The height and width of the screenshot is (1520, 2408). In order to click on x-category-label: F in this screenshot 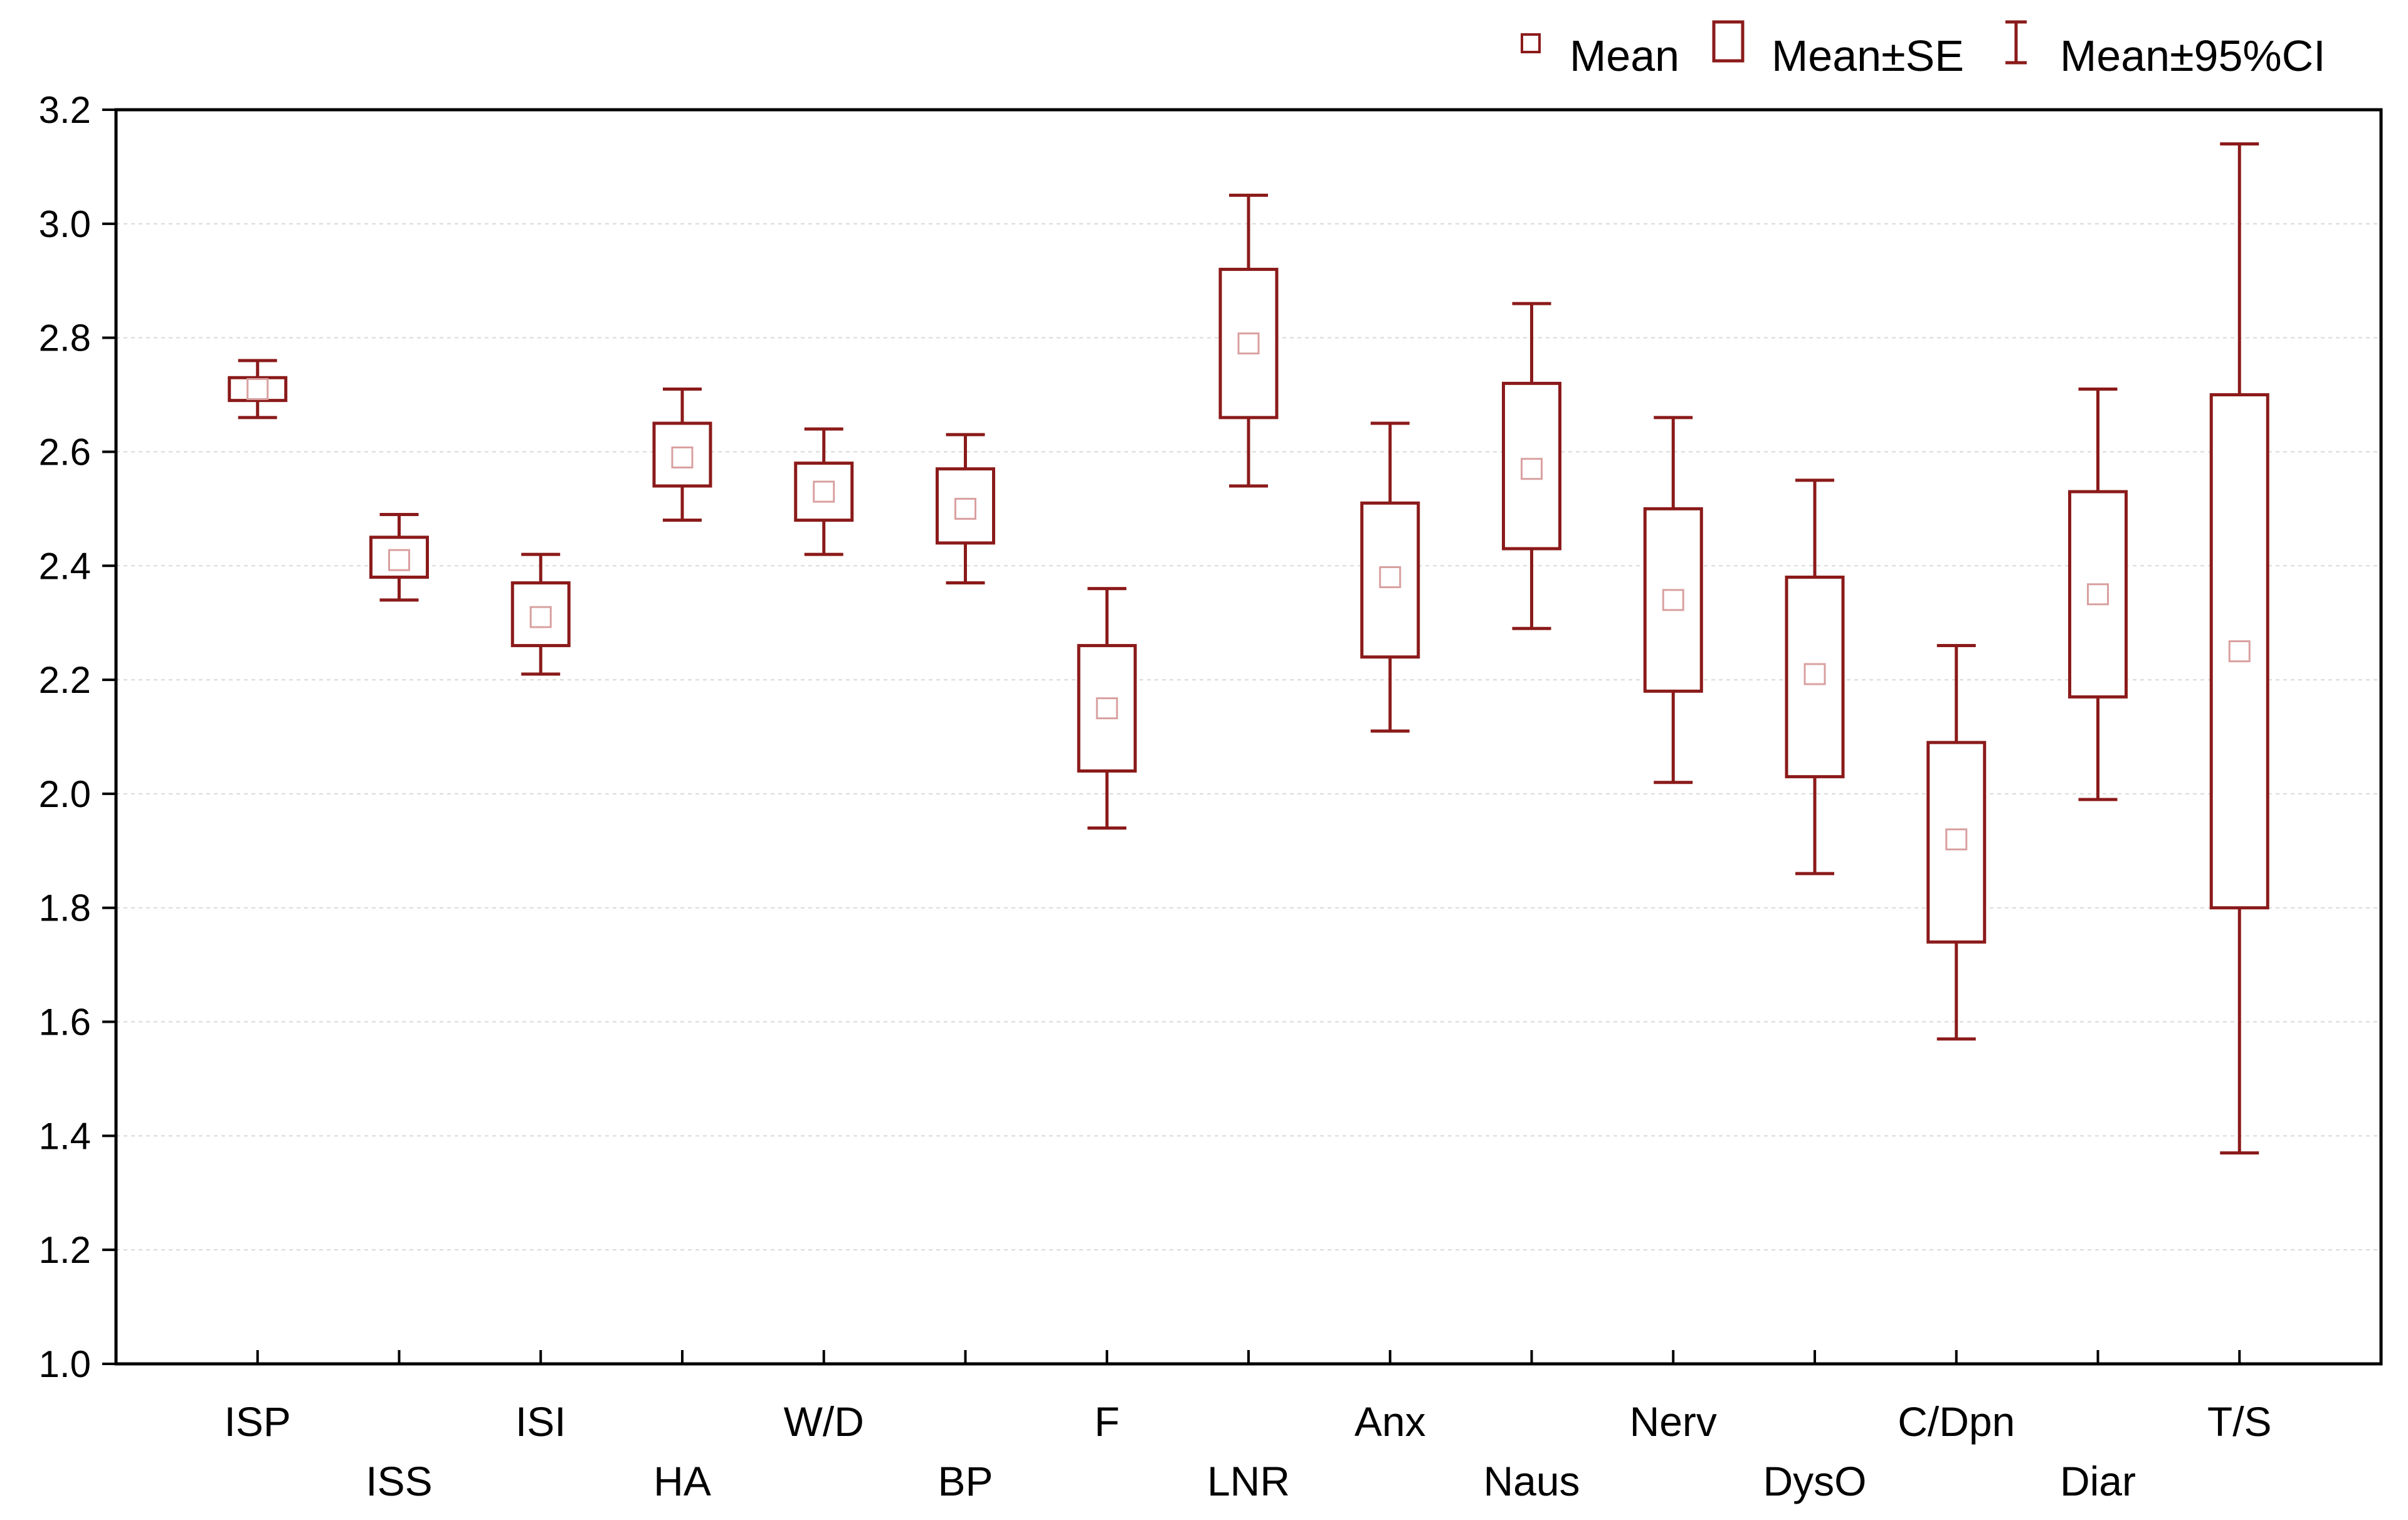, I will do `click(1106, 1422)`.